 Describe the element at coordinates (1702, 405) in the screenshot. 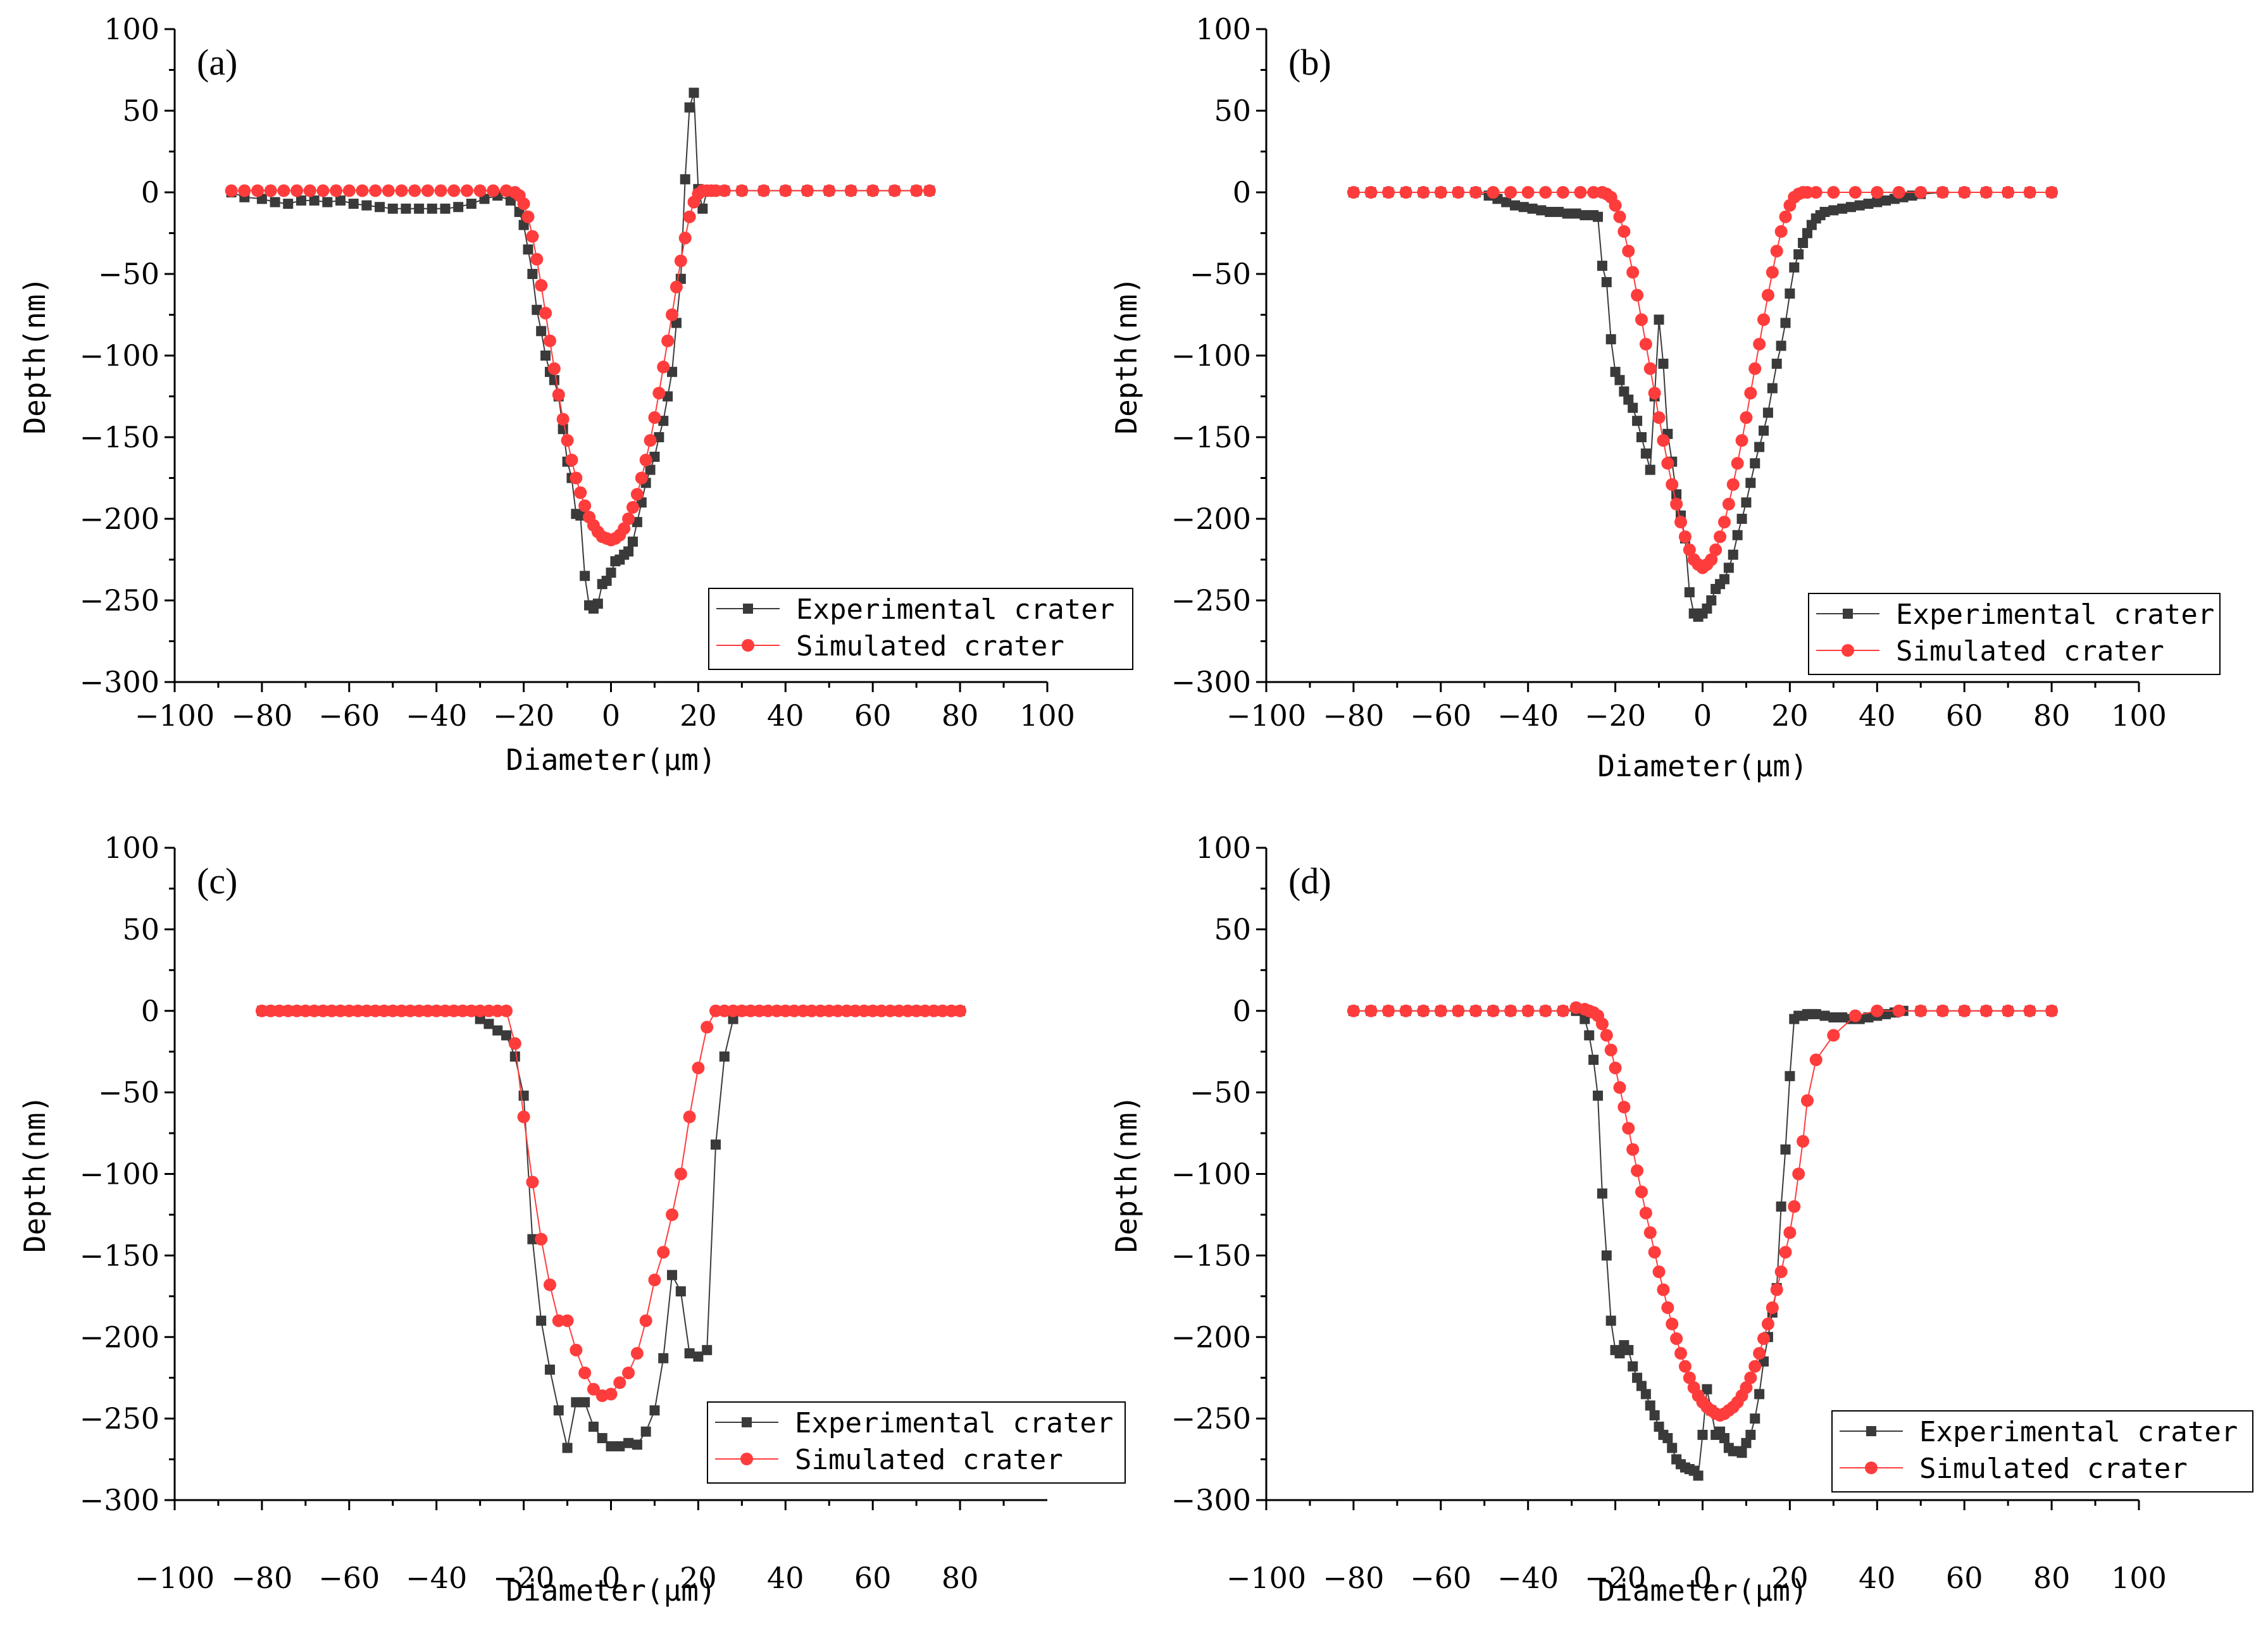

I see `series-line` at that location.